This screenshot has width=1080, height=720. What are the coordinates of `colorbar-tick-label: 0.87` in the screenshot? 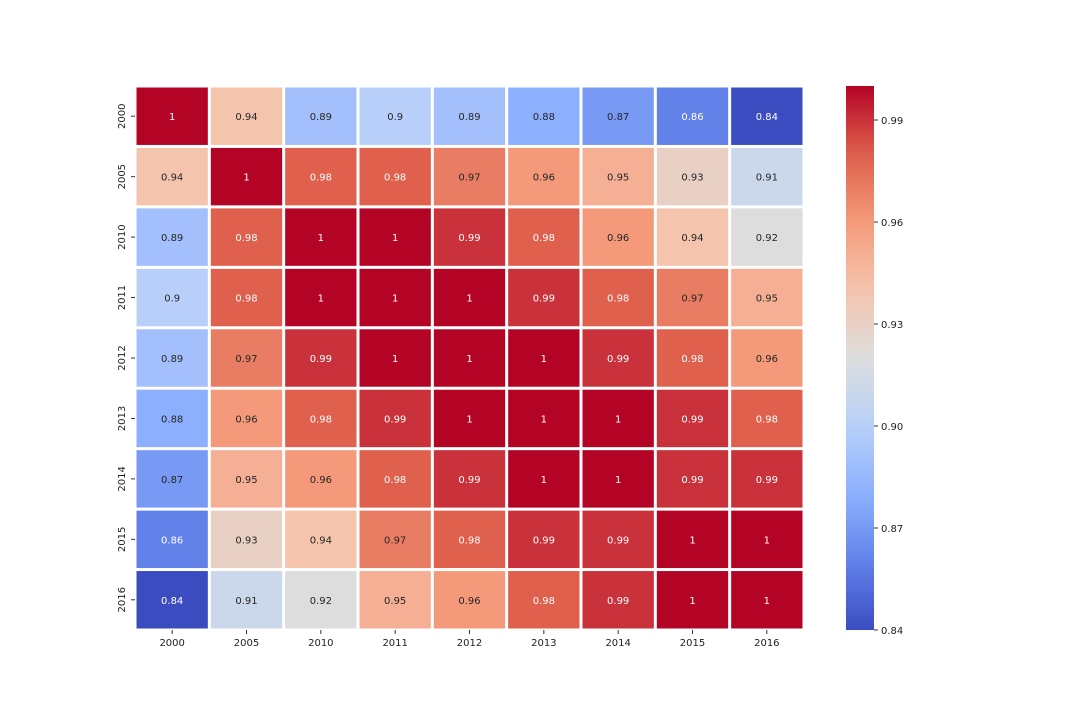 It's located at (892, 529).